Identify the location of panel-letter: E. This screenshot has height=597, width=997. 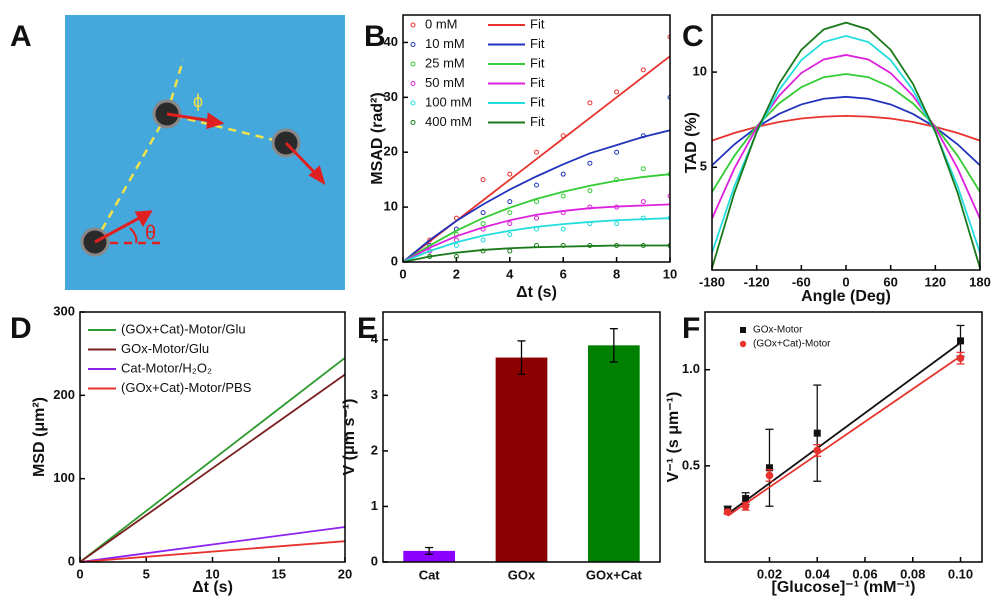
(367, 328).